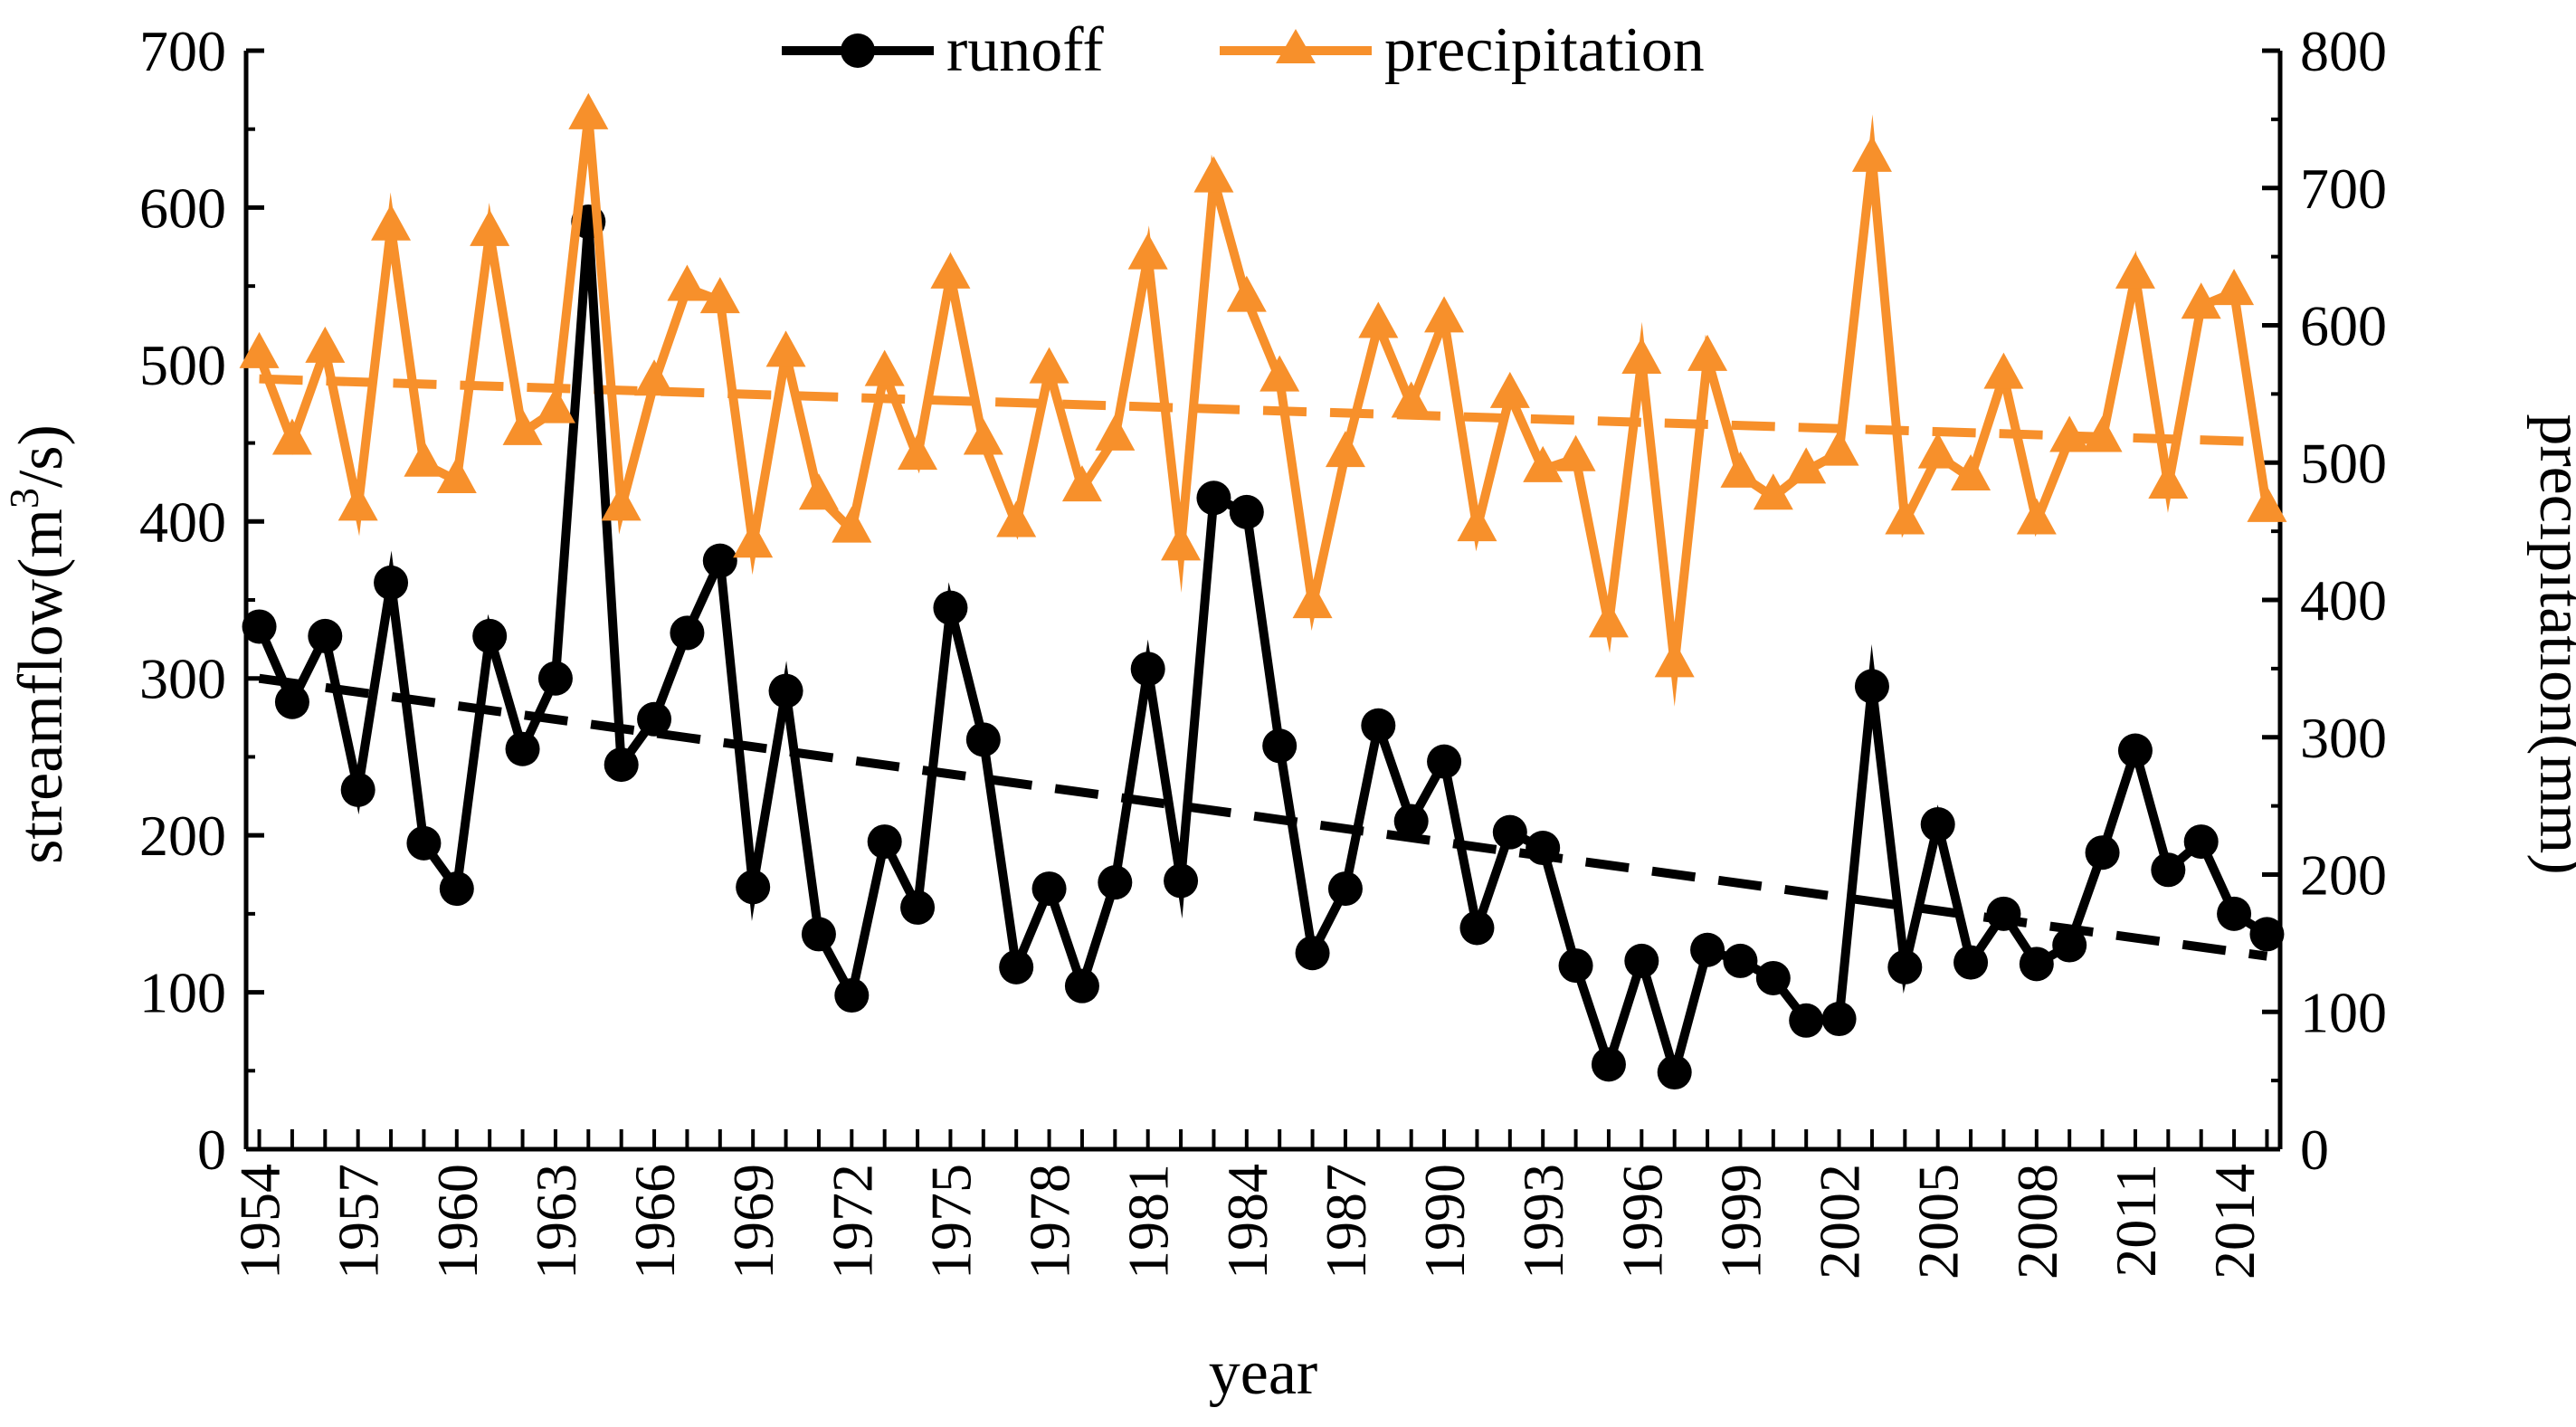 Image resolution: width=2576 pixels, height=1427 pixels. Describe the element at coordinates (858, 50) in the screenshot. I see `legend-runoff-marker` at that location.